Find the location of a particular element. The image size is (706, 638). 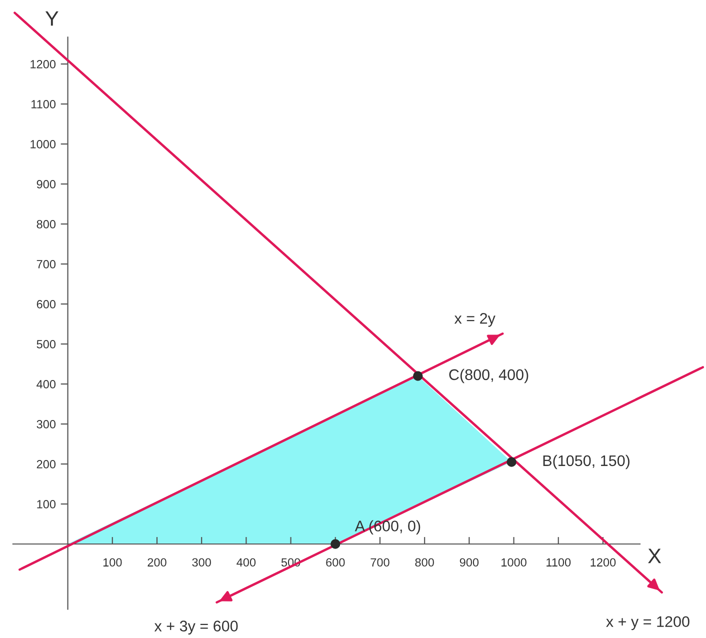

x-tick-label: 300 is located at coordinates (201, 562).